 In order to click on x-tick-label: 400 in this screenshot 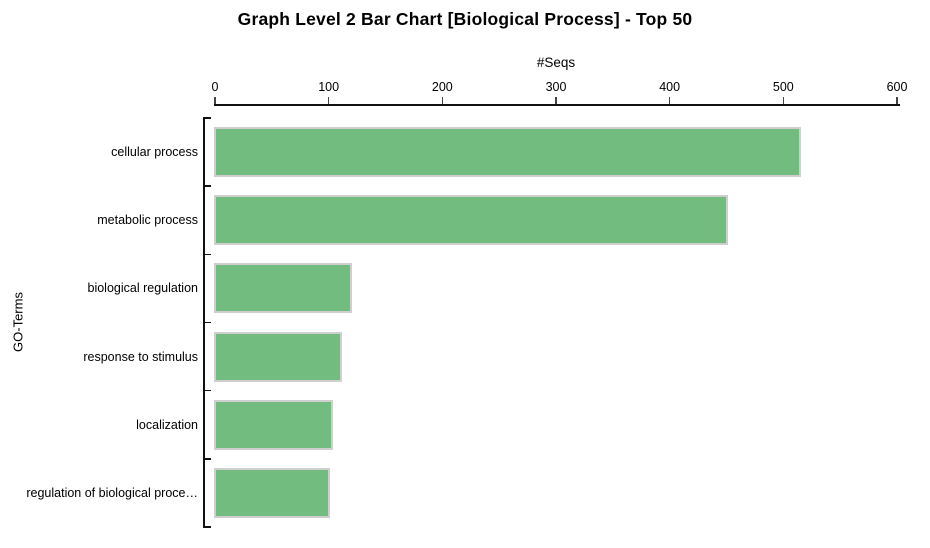, I will do `click(670, 87)`.